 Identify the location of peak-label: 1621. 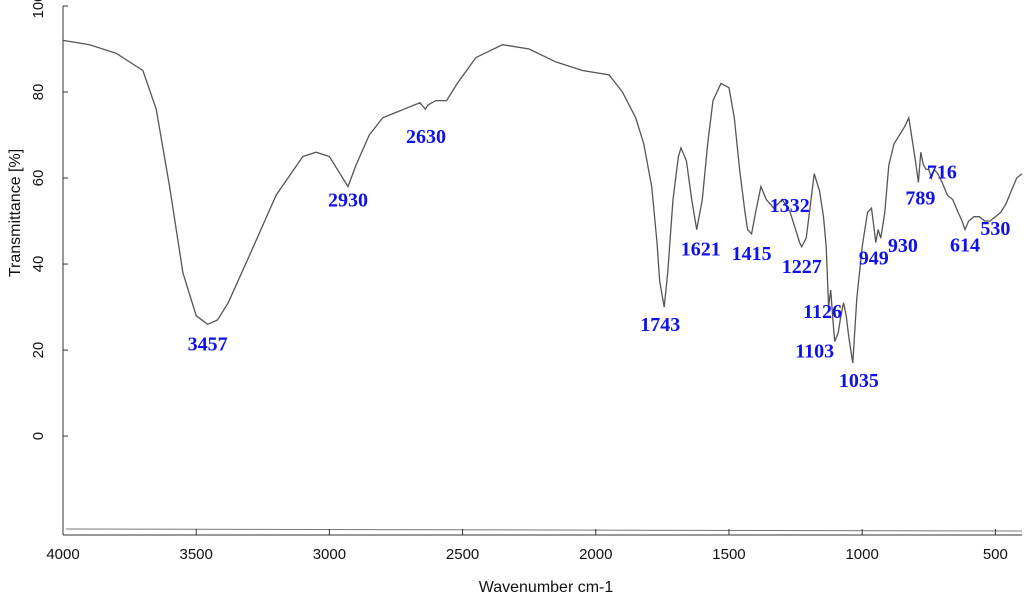
(701, 250).